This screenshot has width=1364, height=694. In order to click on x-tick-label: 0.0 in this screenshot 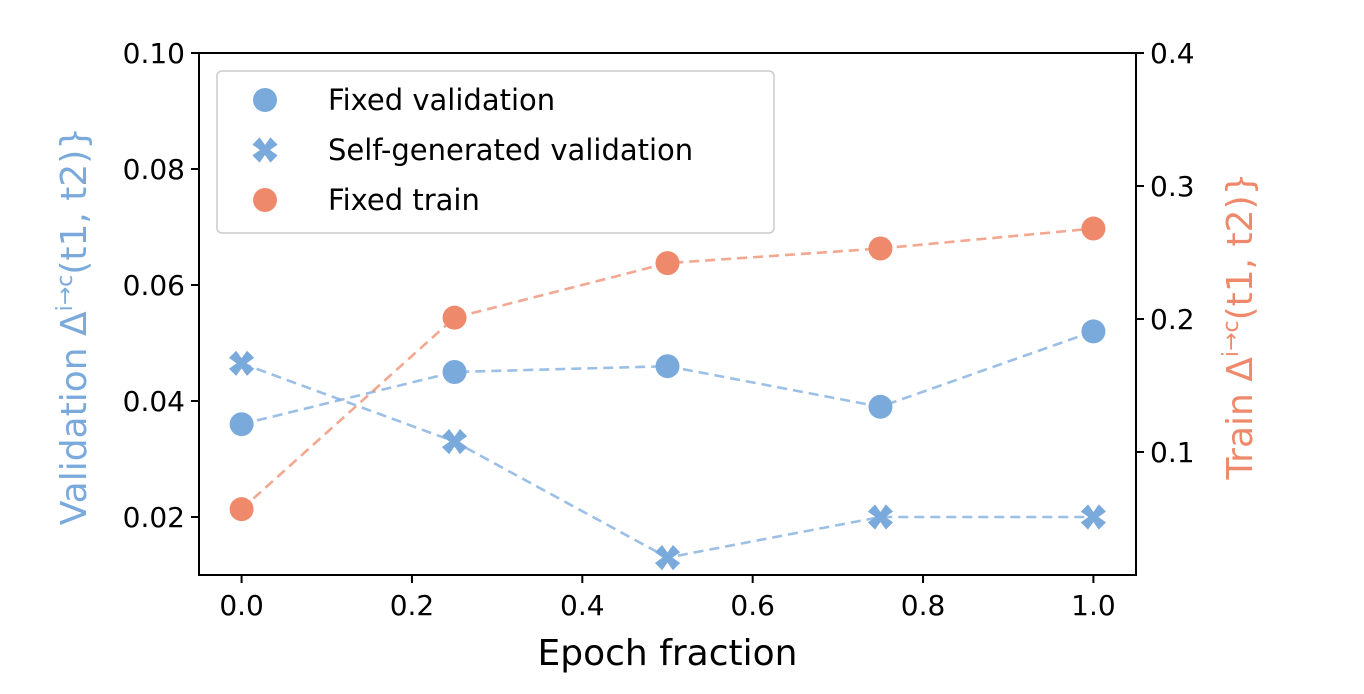, I will do `click(241, 605)`.